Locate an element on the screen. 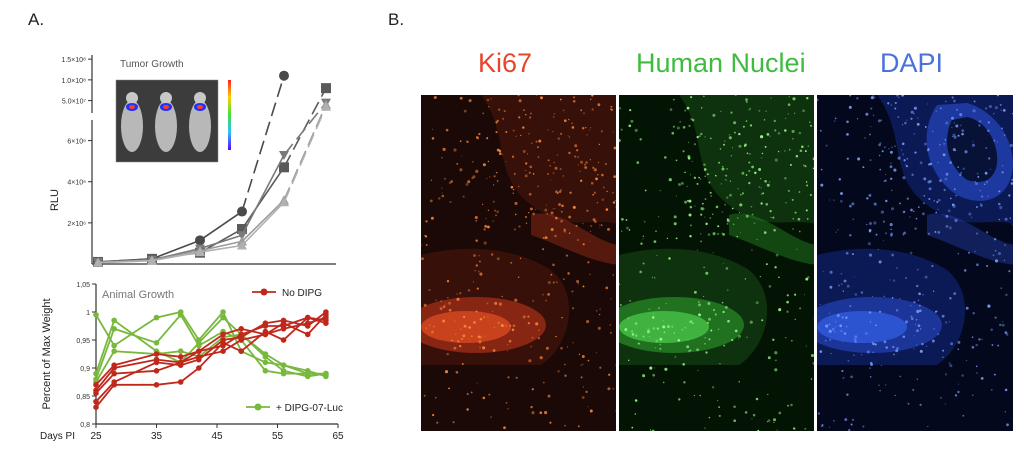 This screenshot has width=1024, height=458. dipg-series-point is located at coordinates (283, 371).